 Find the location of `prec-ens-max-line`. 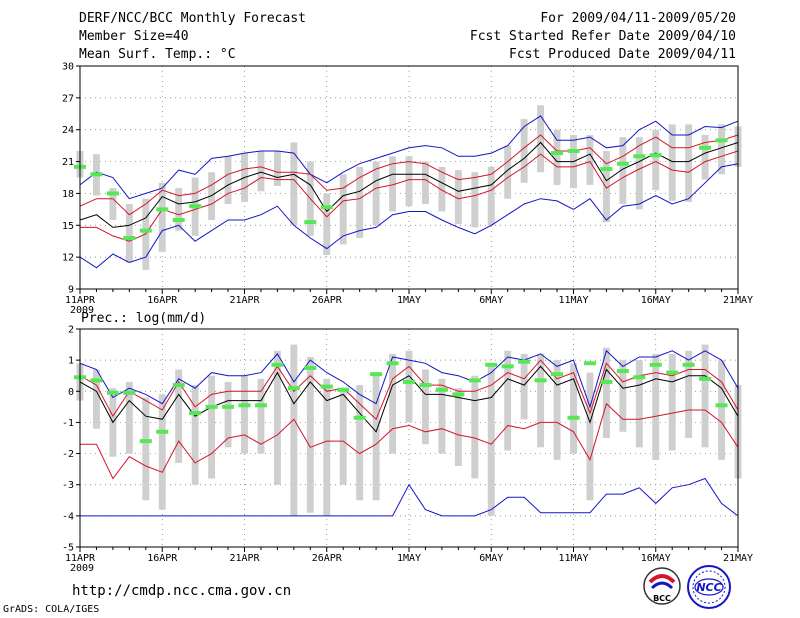

prec-ens-max-line is located at coordinates (409, 379).